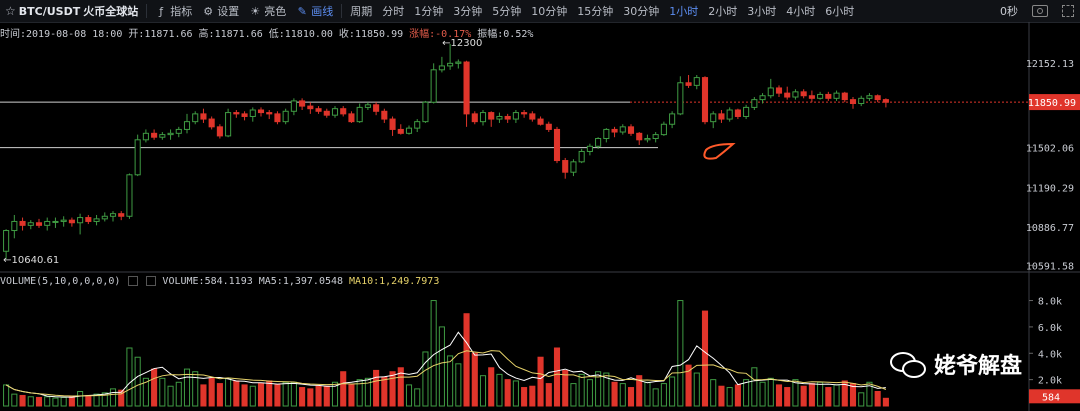 The width and height of the screenshot is (1080, 411). What do you see at coordinates (314, 11) in the screenshot?
I see `draw-button: ✎ 画线` at bounding box center [314, 11].